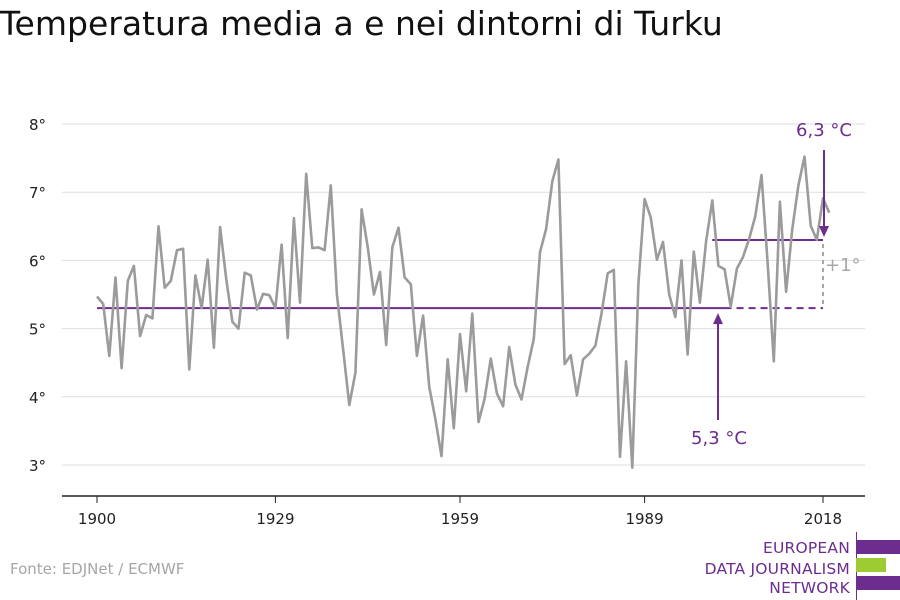  What do you see at coordinates (777, 569) in the screenshot?
I see `logo-line-2: DATA JOURNALISM` at bounding box center [777, 569].